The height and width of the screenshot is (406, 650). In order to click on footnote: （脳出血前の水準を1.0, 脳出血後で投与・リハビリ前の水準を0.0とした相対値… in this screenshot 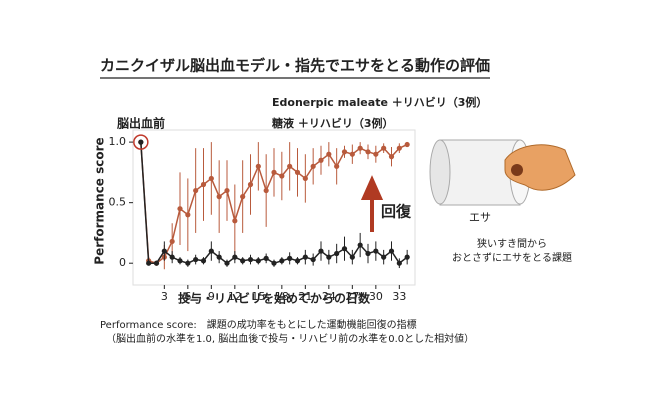, I will do `click(290, 338)`.